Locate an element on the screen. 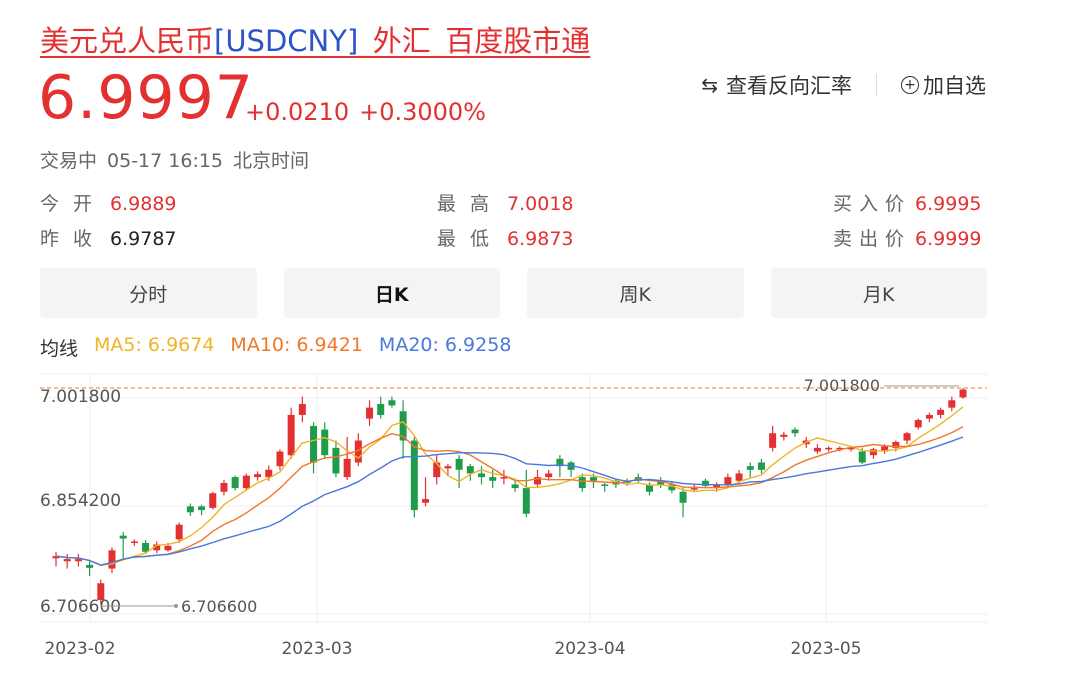 The image size is (1080, 675). divider is located at coordinates (876, 85).